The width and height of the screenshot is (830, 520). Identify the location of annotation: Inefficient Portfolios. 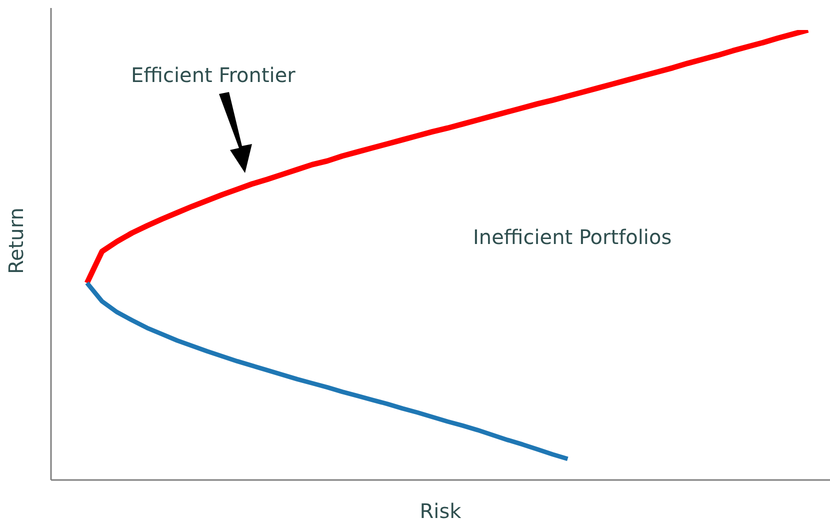
(572, 237).